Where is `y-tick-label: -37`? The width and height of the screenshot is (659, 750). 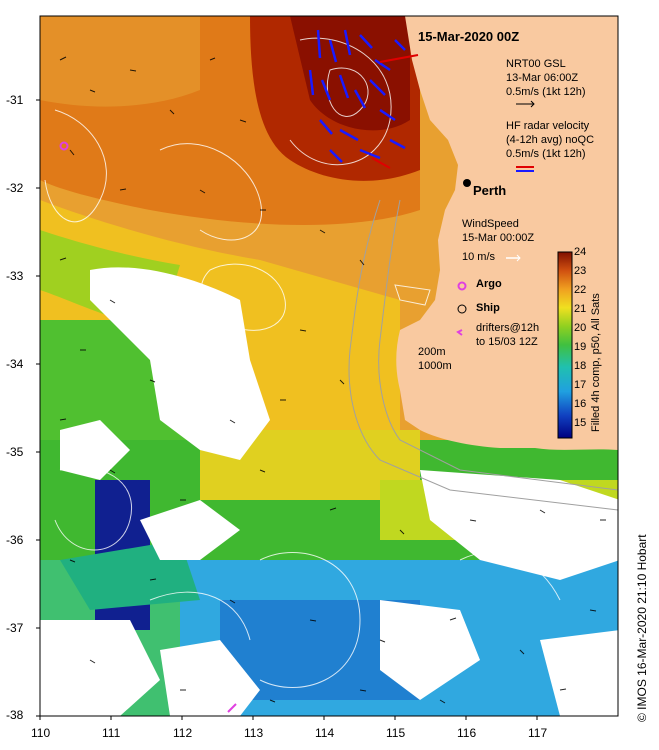
y-tick-label: -37 is located at coordinates (15, 628).